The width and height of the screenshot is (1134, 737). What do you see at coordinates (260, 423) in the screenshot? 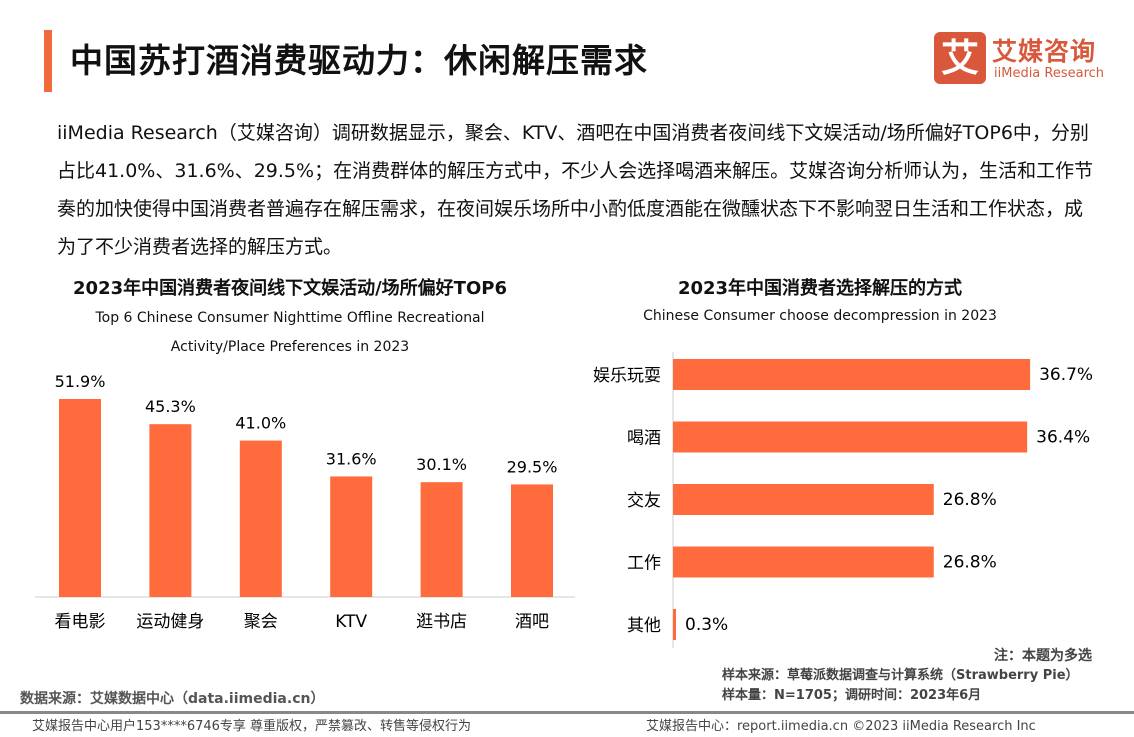
I see `data-label: 41.0%` at bounding box center [260, 423].